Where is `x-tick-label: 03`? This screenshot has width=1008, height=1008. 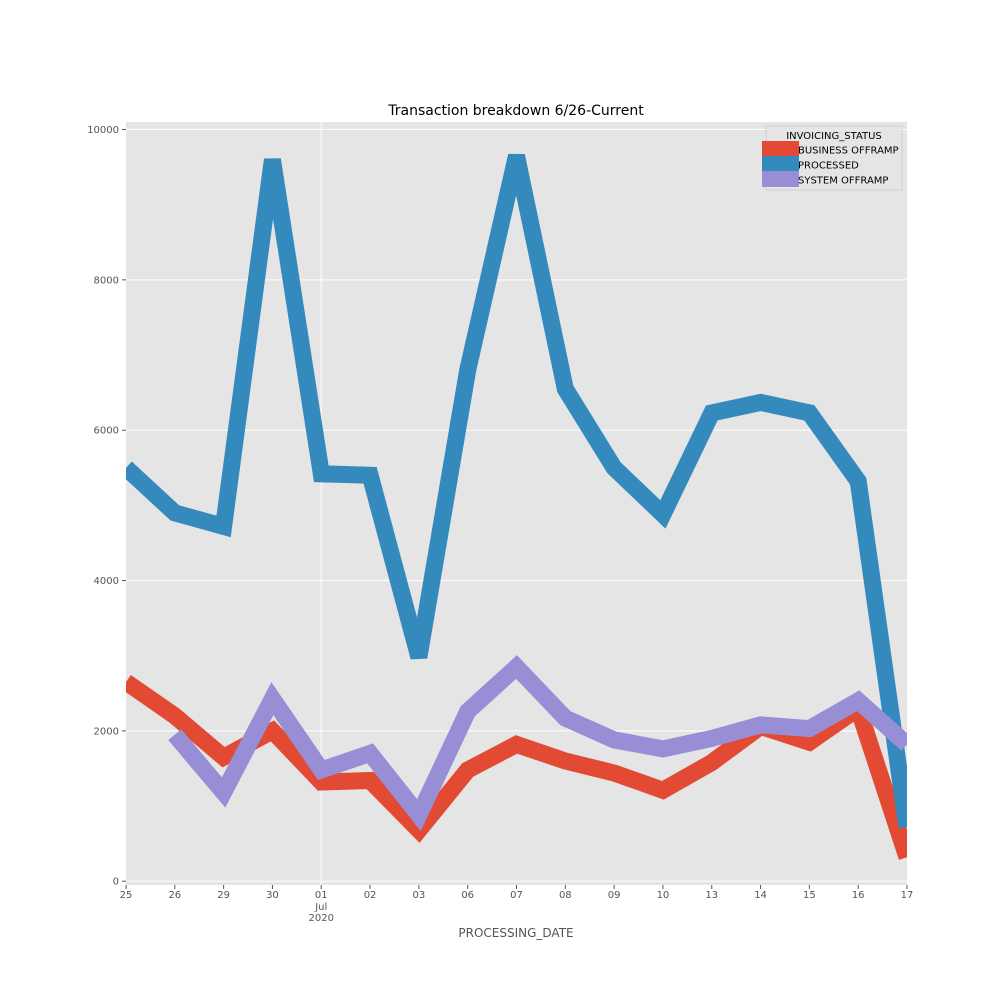
x-tick-label: 03 is located at coordinates (419, 895).